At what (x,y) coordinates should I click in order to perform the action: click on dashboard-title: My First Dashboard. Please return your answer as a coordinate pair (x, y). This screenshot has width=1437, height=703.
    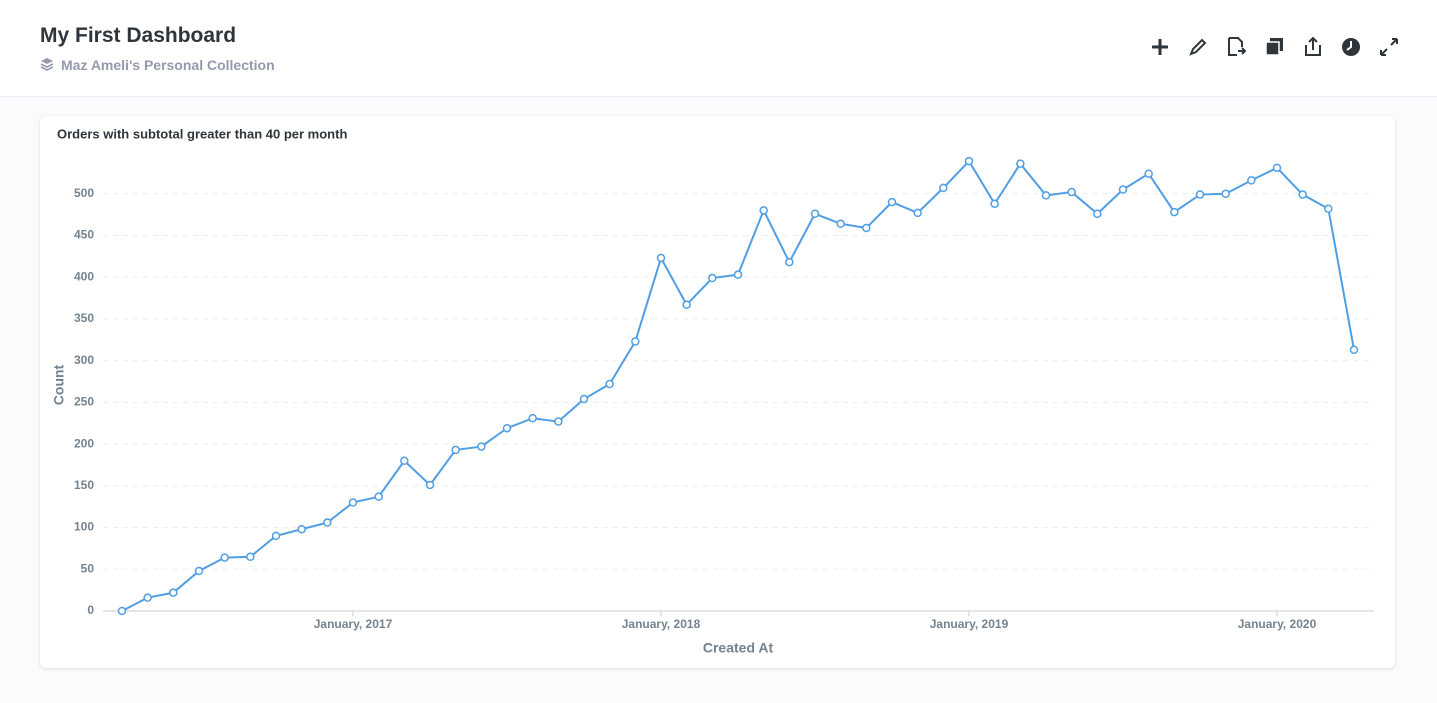
    Looking at the image, I should click on (138, 35).